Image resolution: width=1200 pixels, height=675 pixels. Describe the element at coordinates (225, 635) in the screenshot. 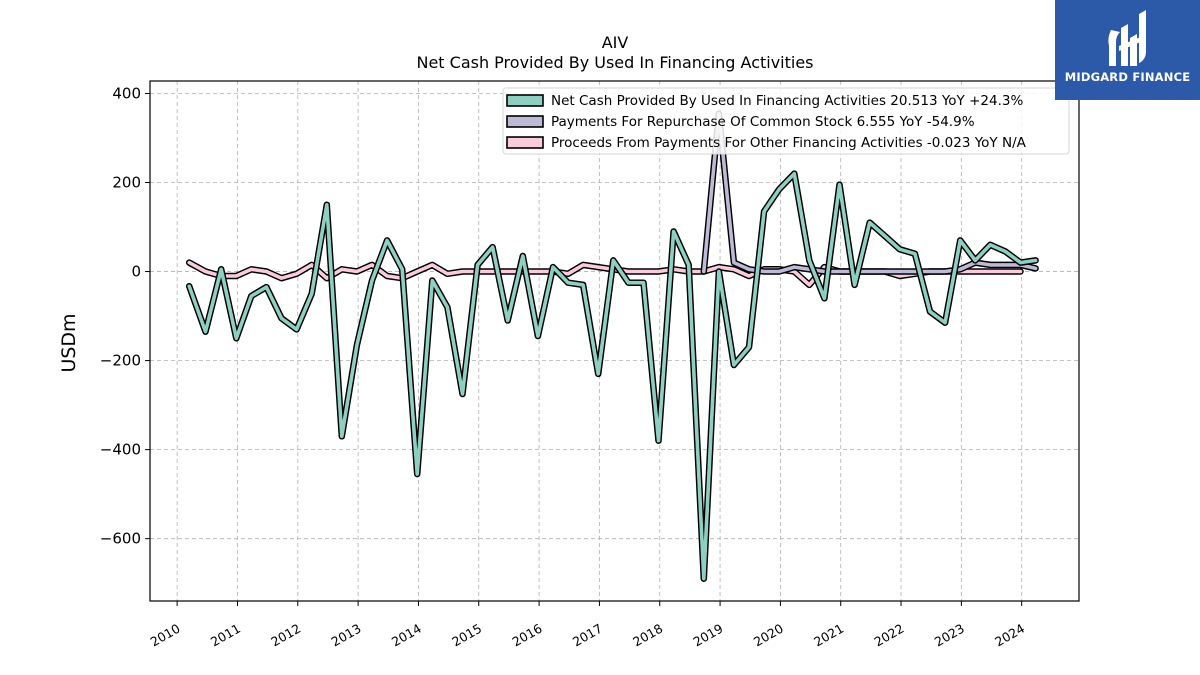

I see `x-tick-label: 2011` at that location.